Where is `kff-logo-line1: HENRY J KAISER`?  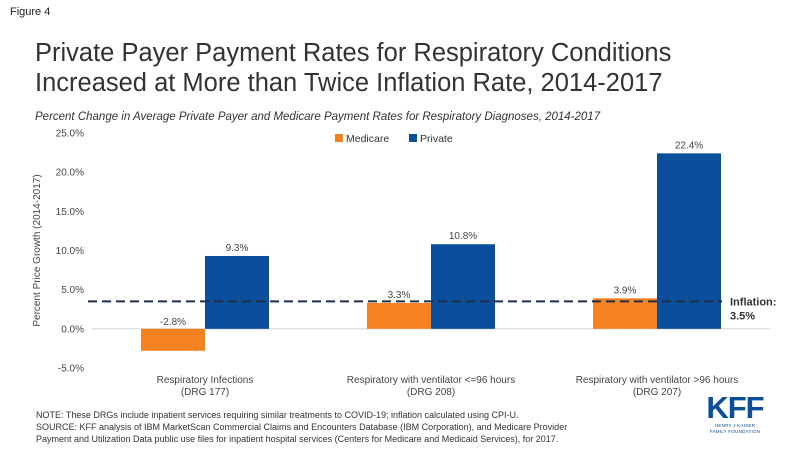
kff-logo-line1: HENRY J KAISER is located at coordinates (735, 425).